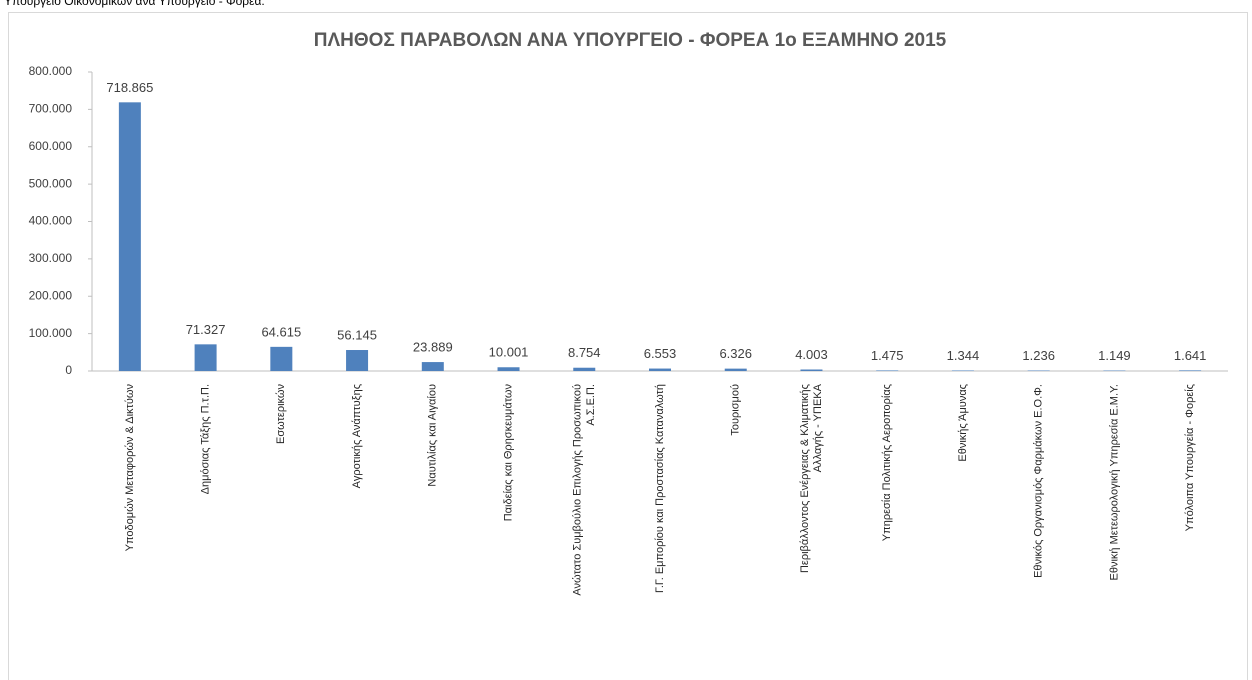 Image resolution: width=1252 pixels, height=680 pixels. Describe the element at coordinates (51, 109) in the screenshot. I see `y-tick-label: 700.000` at that location.